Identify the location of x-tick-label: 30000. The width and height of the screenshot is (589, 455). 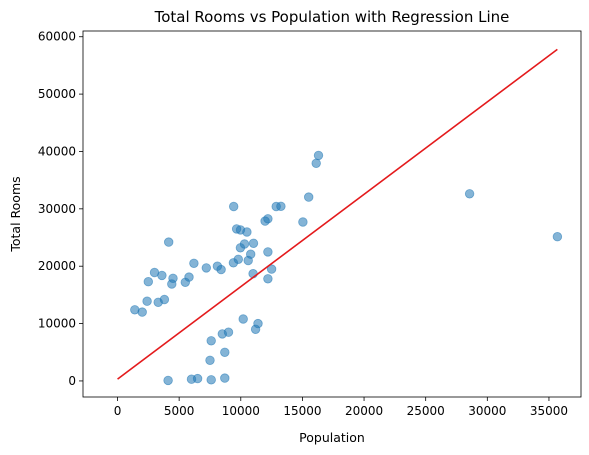
(487, 411).